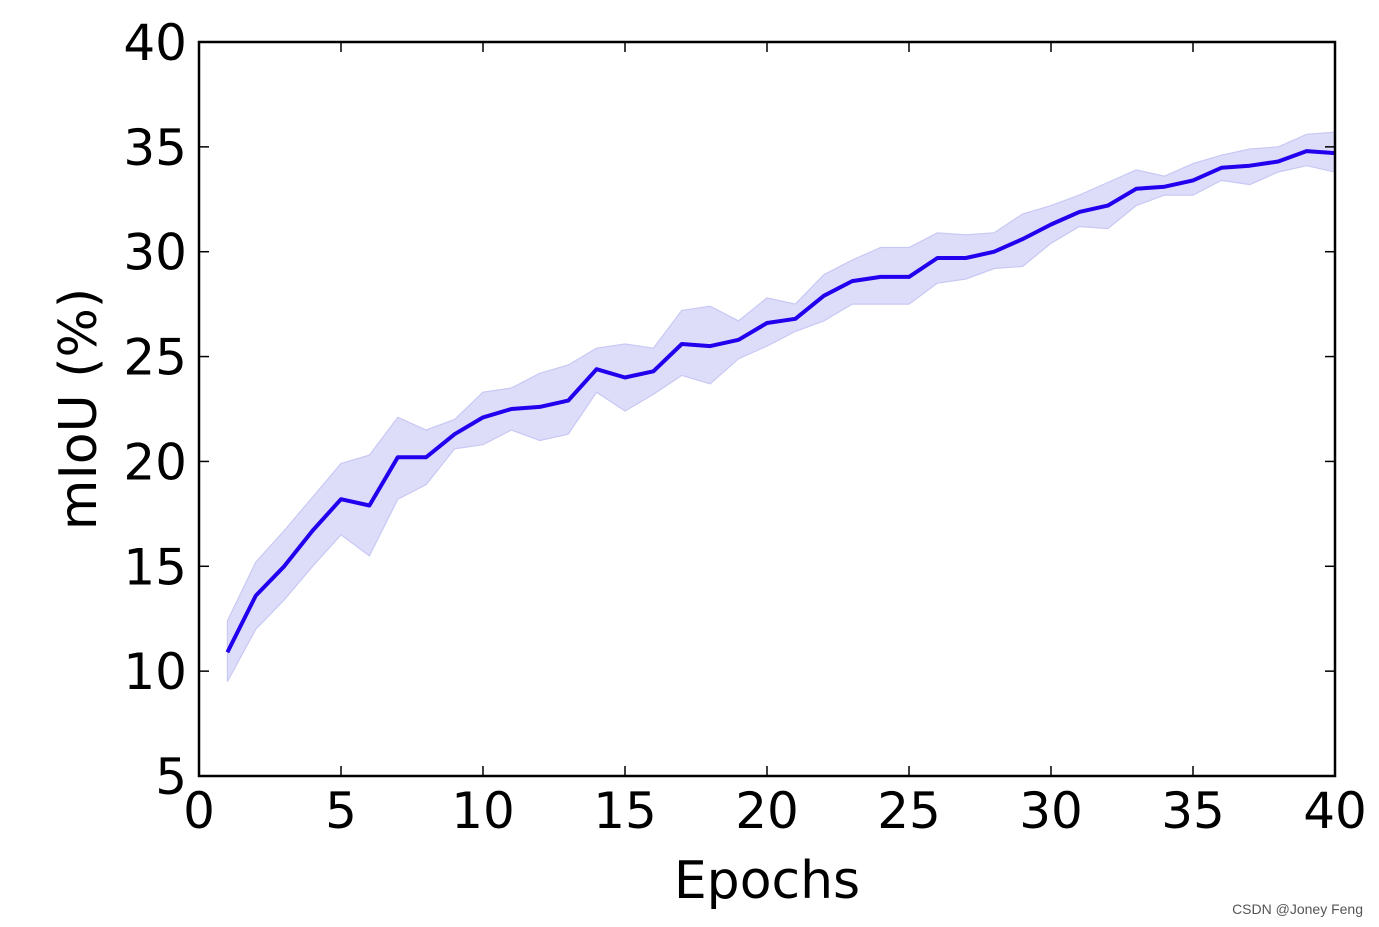 The height and width of the screenshot is (927, 1379). What do you see at coordinates (1297, 909) in the screenshot?
I see `watermark: CSDN @Joney Feng` at bounding box center [1297, 909].